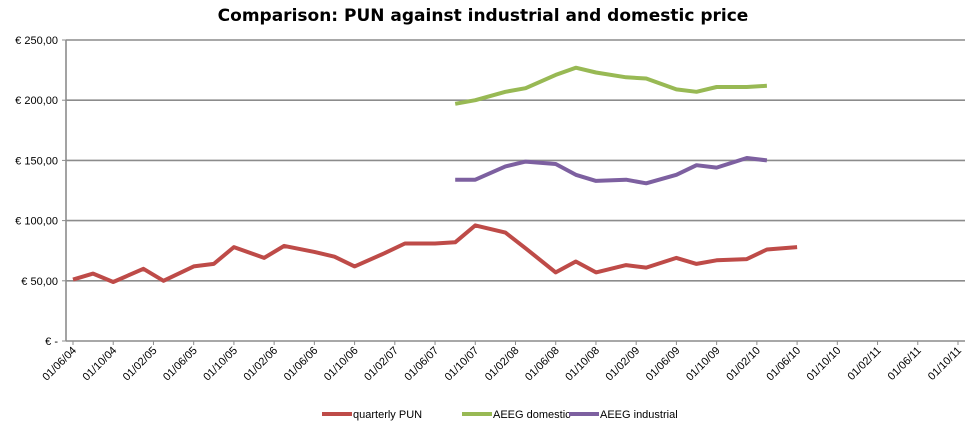 Image resolution: width=966 pixels, height=430 pixels. What do you see at coordinates (905, 364) in the screenshot?
I see `x-tick-label: 01/06/11` at bounding box center [905, 364].